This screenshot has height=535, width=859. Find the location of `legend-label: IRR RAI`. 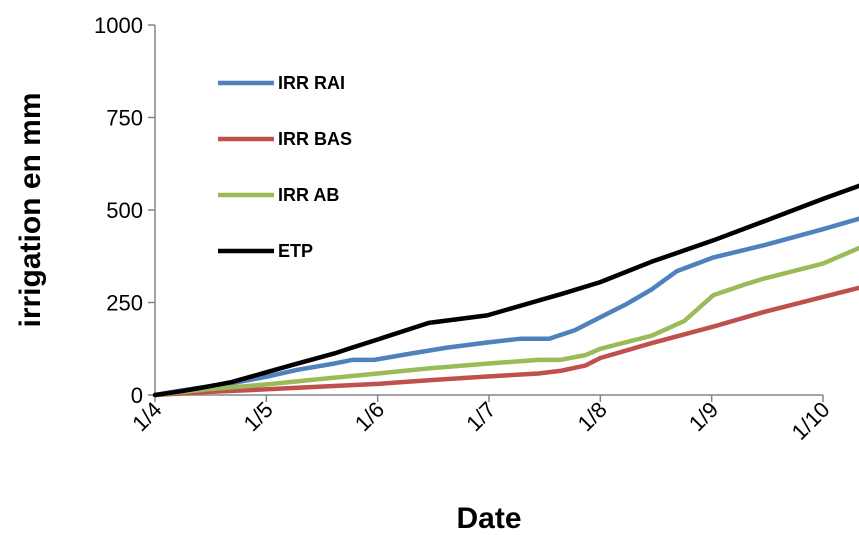

legend-label: IRR RAI is located at coordinates (311, 83).